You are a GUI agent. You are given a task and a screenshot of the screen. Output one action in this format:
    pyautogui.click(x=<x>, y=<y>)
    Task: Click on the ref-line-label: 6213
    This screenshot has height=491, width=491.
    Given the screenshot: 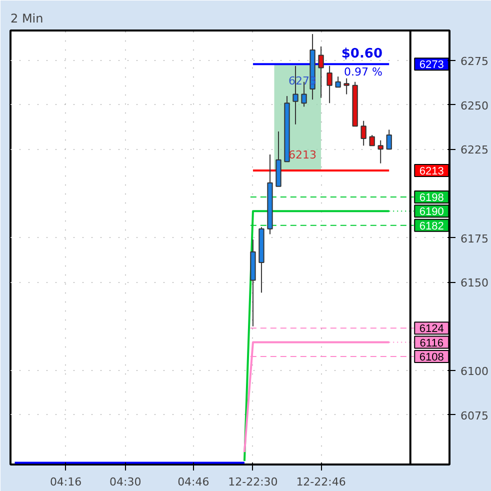 What is the action you would take?
    pyautogui.click(x=431, y=171)
    